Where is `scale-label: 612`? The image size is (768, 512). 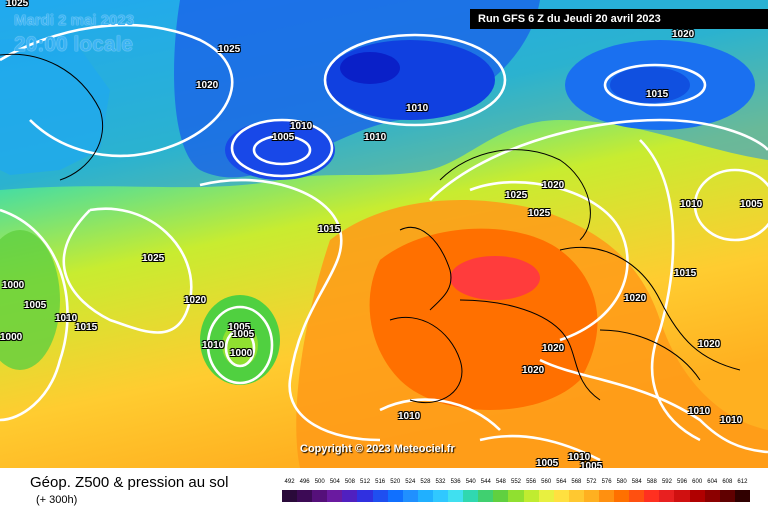
scale-label: 612 is located at coordinates (742, 482).